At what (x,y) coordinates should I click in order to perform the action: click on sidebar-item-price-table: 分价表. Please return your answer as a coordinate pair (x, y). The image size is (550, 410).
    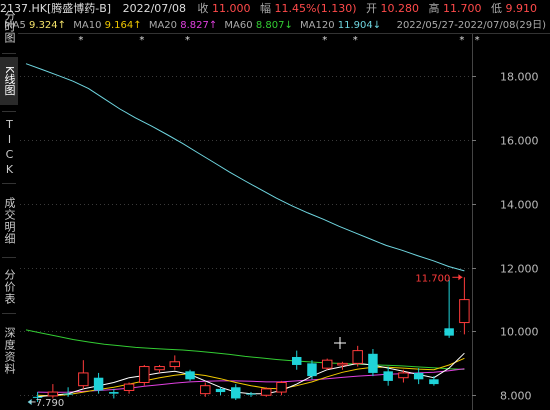
    Looking at the image, I should click on (9, 287).